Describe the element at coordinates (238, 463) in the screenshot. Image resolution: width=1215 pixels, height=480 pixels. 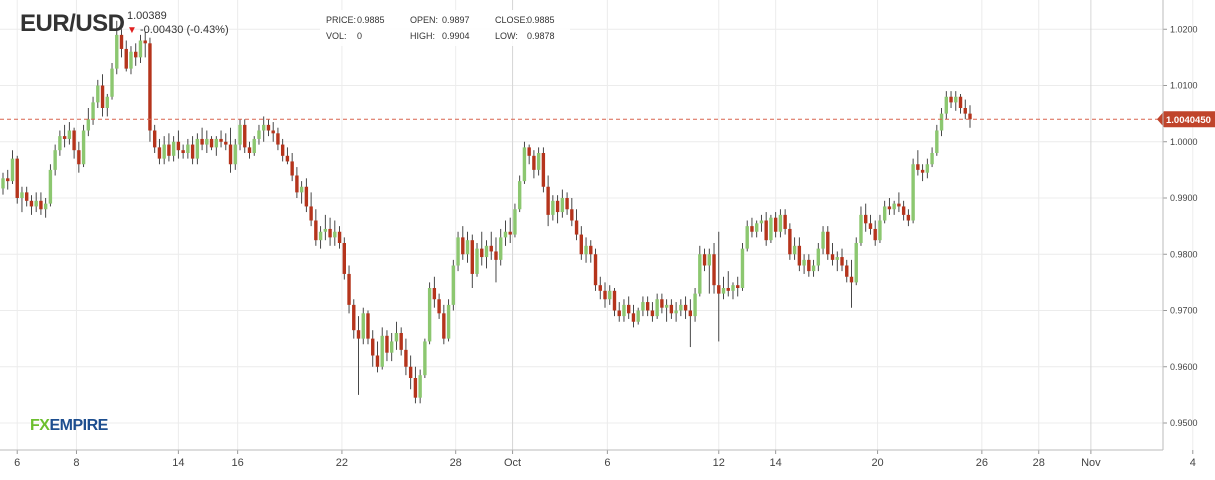
I see `x-tick-label: 16` at that location.